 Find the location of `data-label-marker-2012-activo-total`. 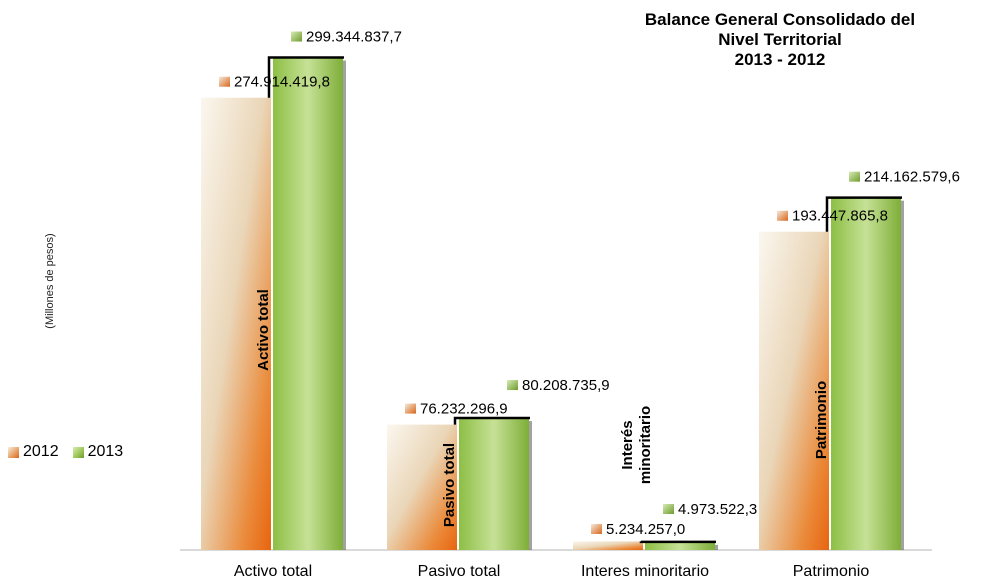

data-label-marker-2012-activo-total is located at coordinates (224, 81).